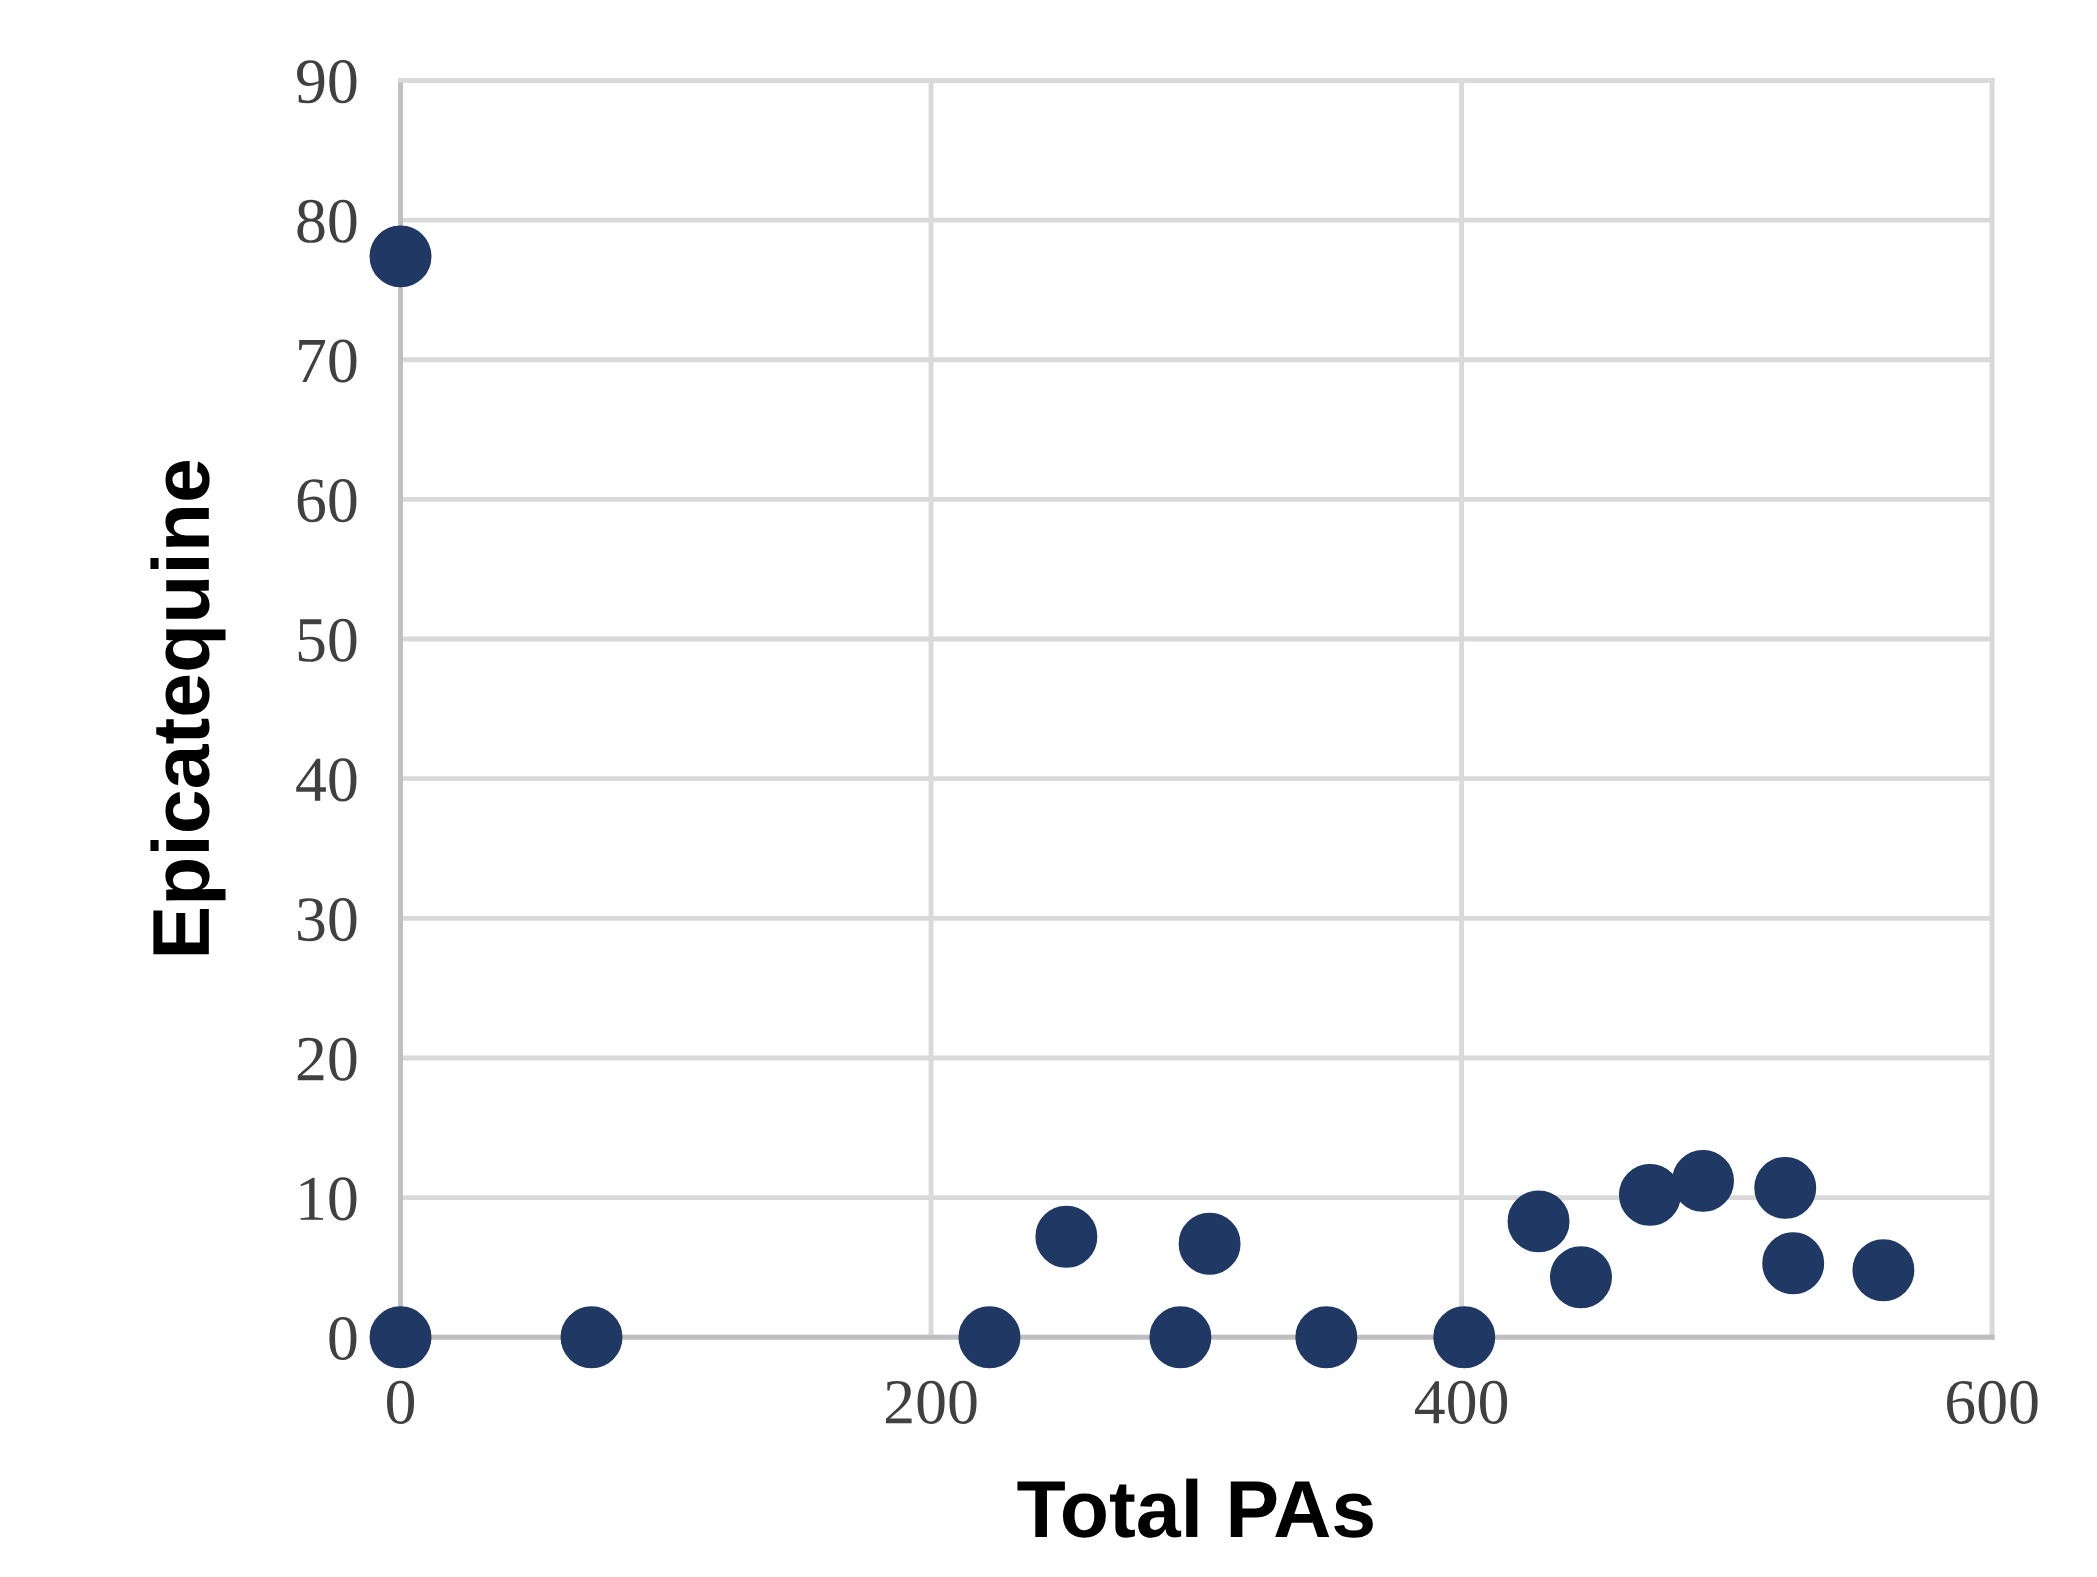 The height and width of the screenshot is (1577, 2097). What do you see at coordinates (931, 1402) in the screenshot?
I see `x-tick-label: 200` at bounding box center [931, 1402].